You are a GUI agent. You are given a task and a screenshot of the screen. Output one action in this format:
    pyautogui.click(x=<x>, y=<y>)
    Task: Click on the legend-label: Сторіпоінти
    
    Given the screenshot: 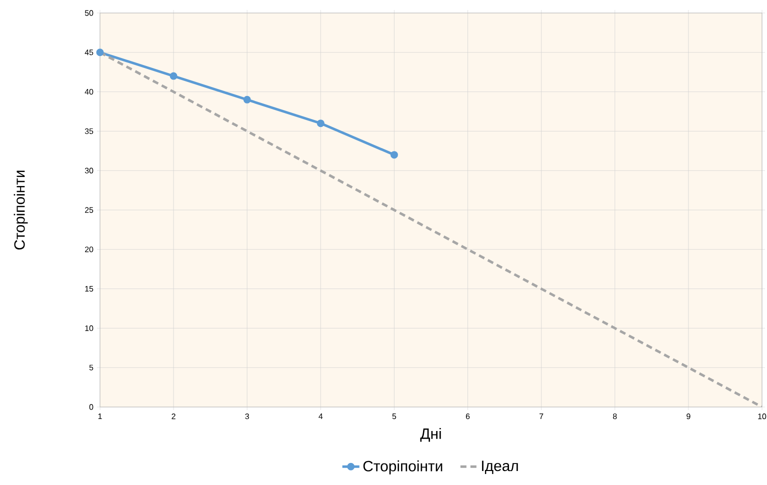 What is the action you would take?
    pyautogui.click(x=402, y=467)
    